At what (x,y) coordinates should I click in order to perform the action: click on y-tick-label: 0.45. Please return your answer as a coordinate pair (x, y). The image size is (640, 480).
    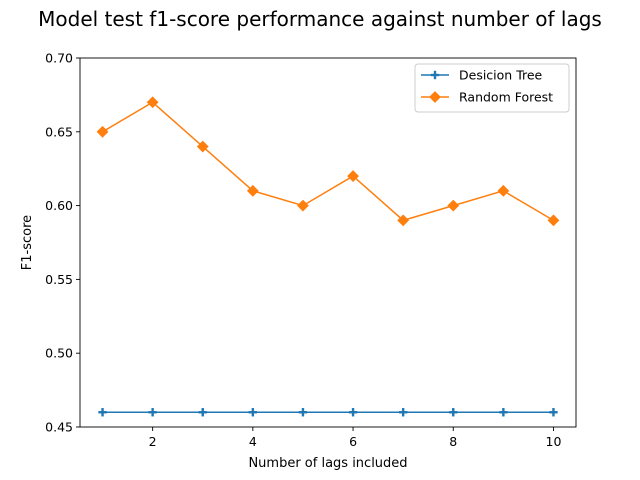
    Looking at the image, I should click on (59, 427).